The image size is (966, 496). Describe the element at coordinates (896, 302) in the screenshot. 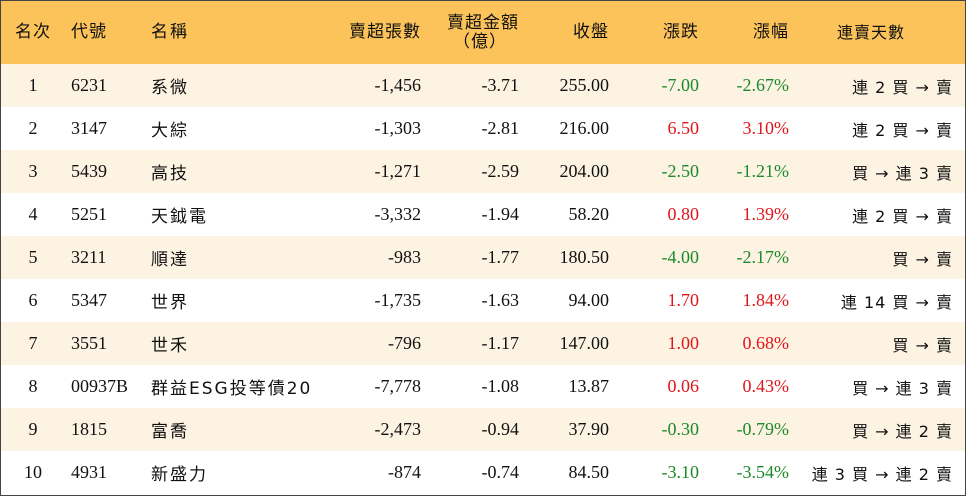

I see `cell-streak: 連 14 買 → 賣` at that location.